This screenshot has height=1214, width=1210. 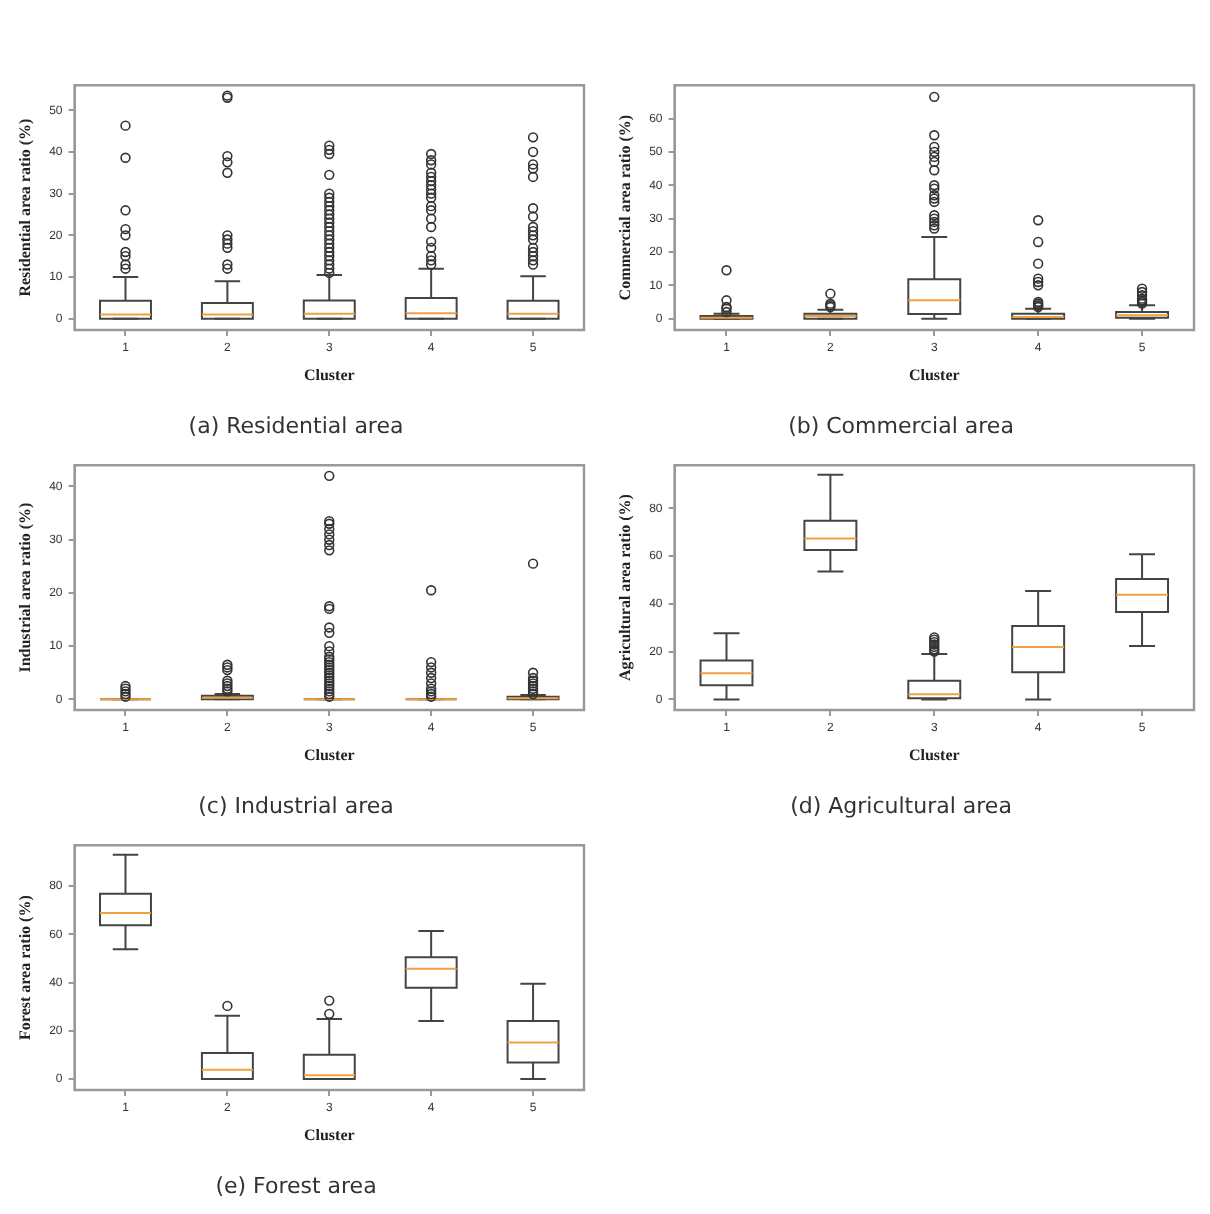 What do you see at coordinates (901, 425) in the screenshot?
I see `text: (b) Commercial area` at bounding box center [901, 425].